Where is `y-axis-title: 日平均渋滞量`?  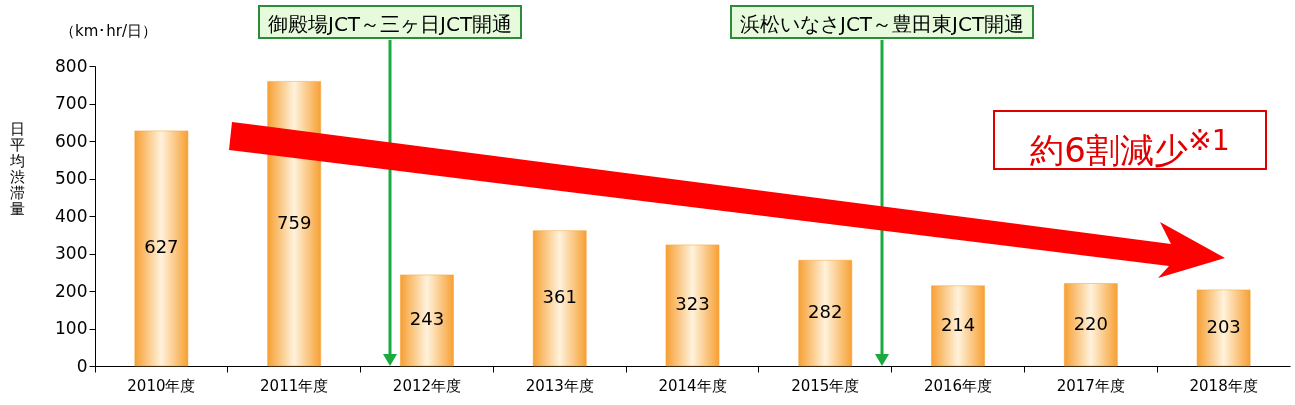
y-axis-title: 日平均渋滞量 is located at coordinates (17, 168).